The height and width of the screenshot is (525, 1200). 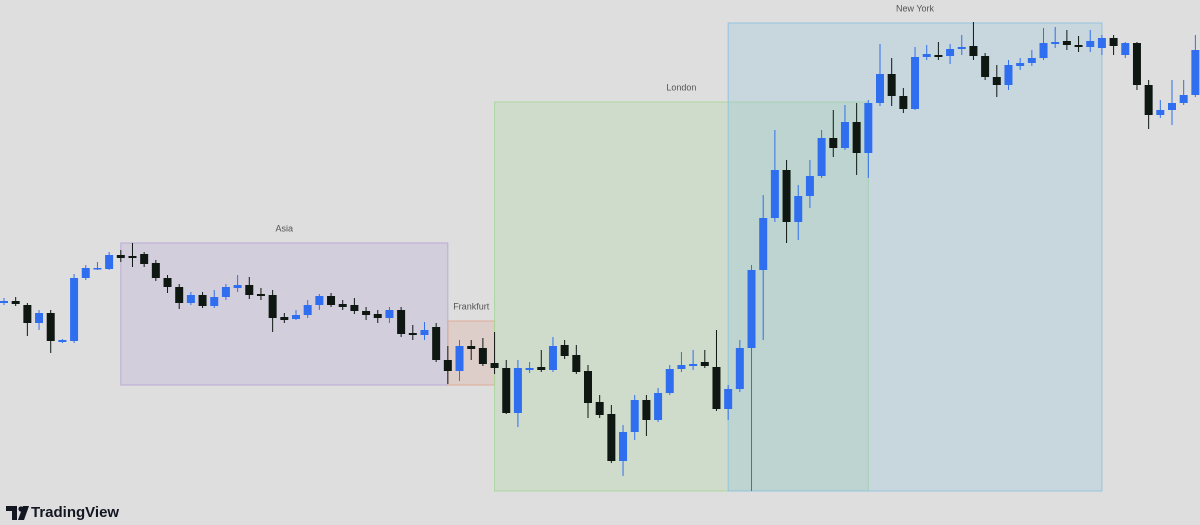 I want to click on logo-dot, so click(x=21, y=509).